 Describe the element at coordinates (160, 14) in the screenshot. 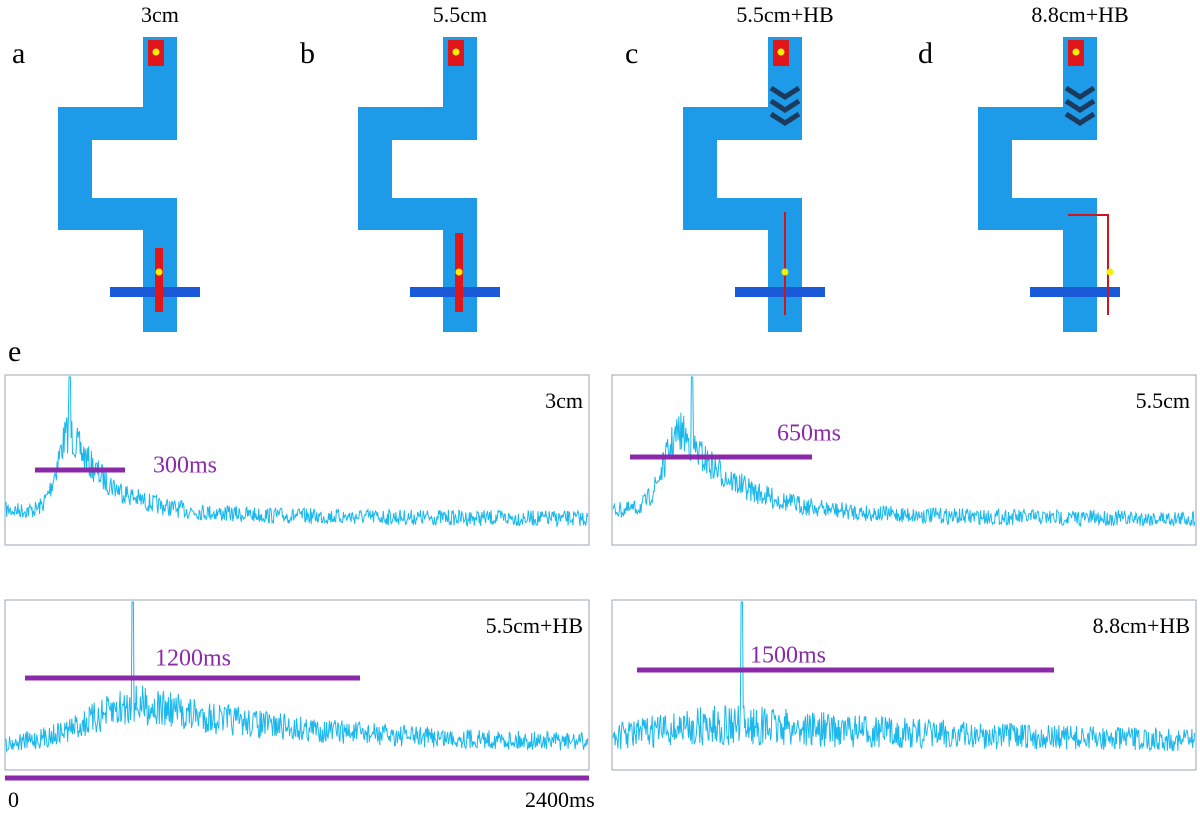

I see `panel-title: 3cm` at that location.